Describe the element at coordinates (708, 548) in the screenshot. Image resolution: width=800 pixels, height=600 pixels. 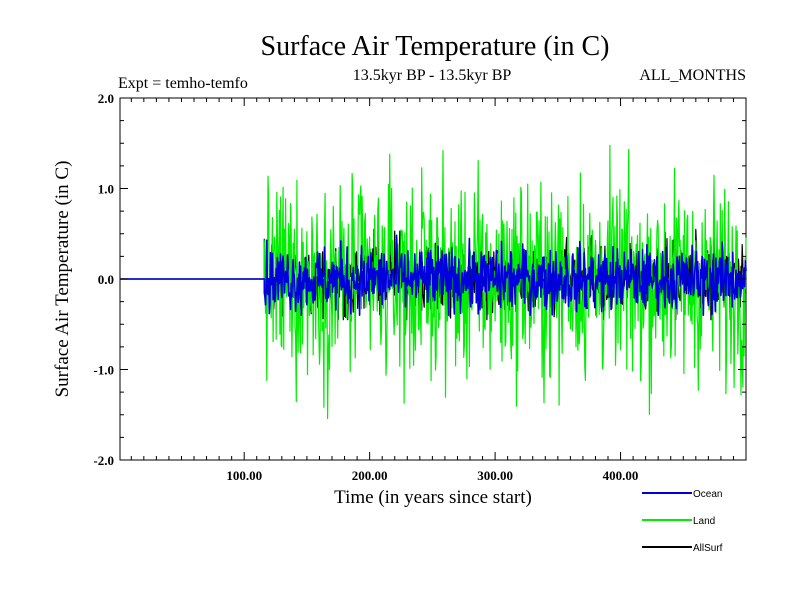
I see `legend-label-allsurf: AllSurf` at that location.